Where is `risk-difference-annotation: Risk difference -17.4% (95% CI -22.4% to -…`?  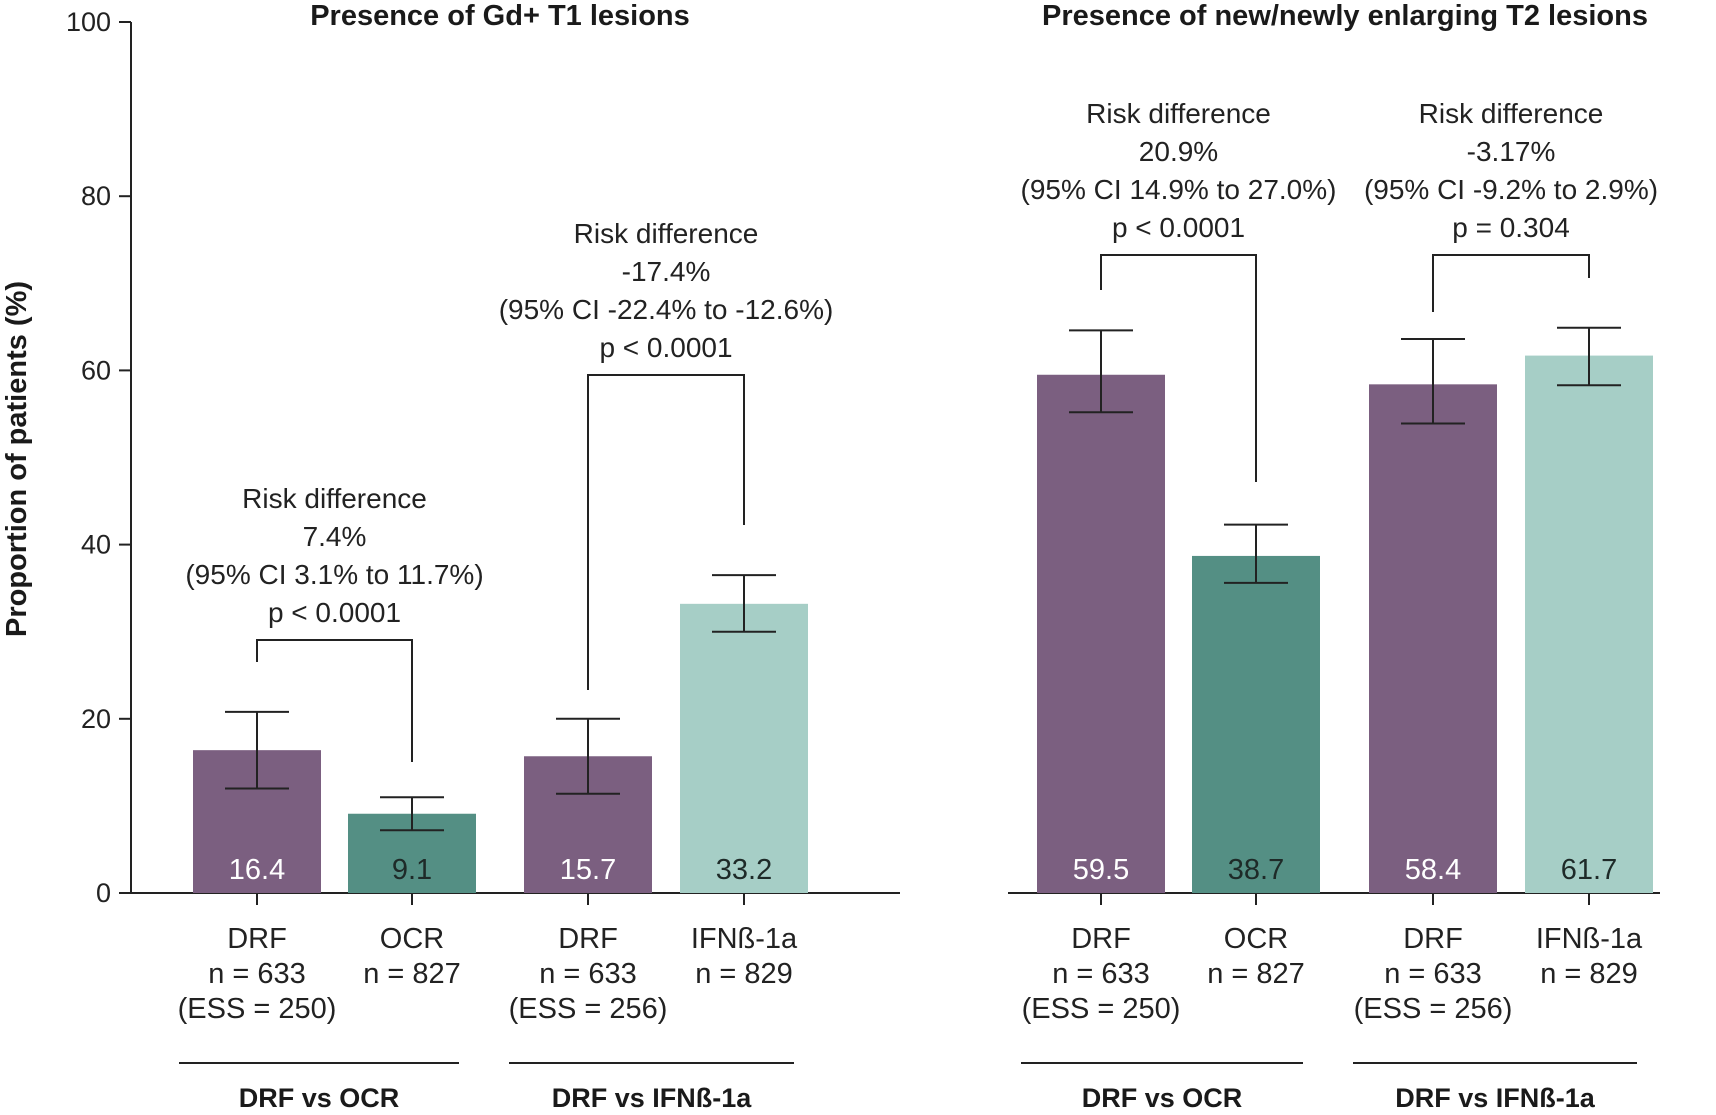
risk-difference-annotation: Risk difference -17.4% (95% CI -22.4% to -… is located at coordinates (666, 290).